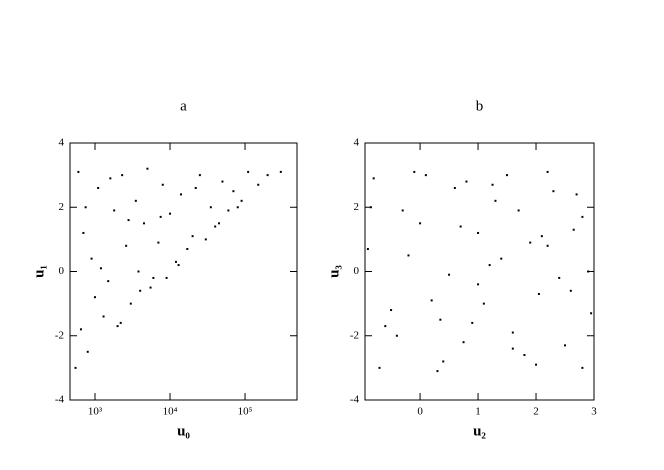  What do you see at coordinates (95, 412) in the screenshot?
I see `x-tick-label: 10³` at bounding box center [95, 412].